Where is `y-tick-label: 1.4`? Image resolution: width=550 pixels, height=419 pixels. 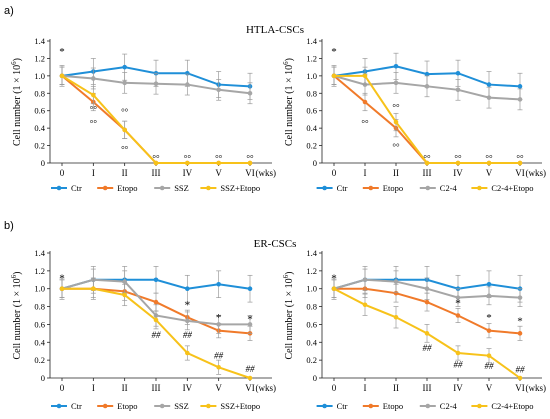 y-tick-label: 1.4 is located at coordinates (39, 253).